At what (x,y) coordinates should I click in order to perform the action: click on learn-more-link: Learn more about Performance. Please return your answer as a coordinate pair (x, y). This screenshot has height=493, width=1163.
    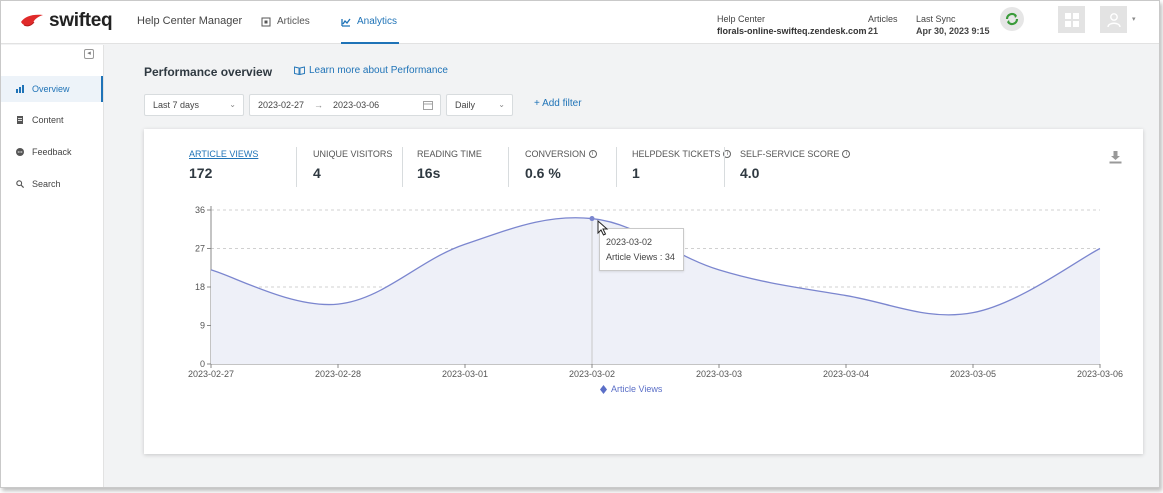
    Looking at the image, I should click on (371, 70).